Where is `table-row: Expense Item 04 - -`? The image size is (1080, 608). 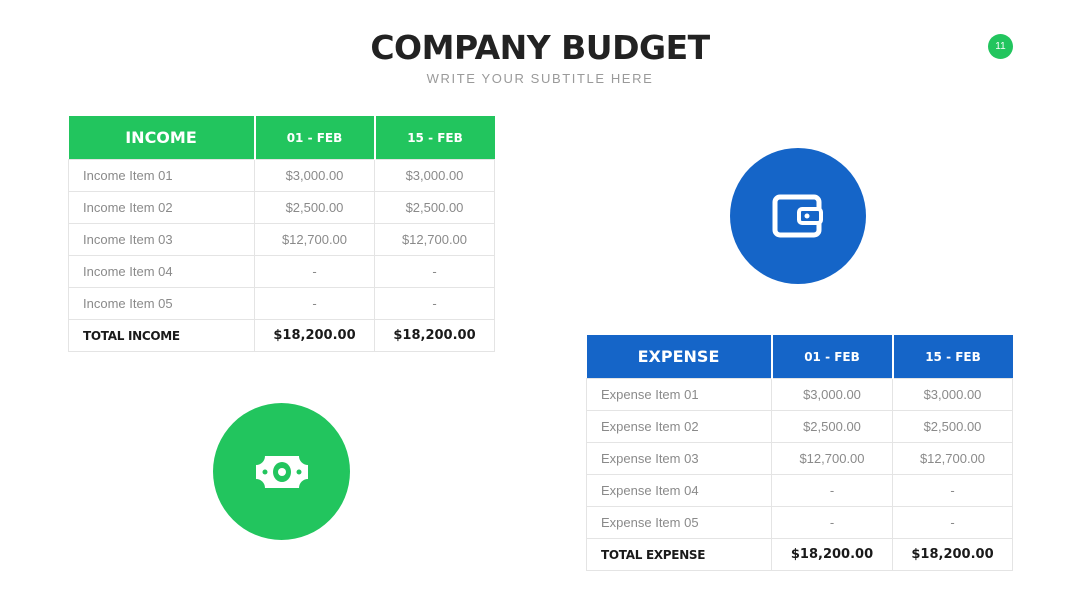 table-row: Expense Item 04 - - is located at coordinates (799, 490).